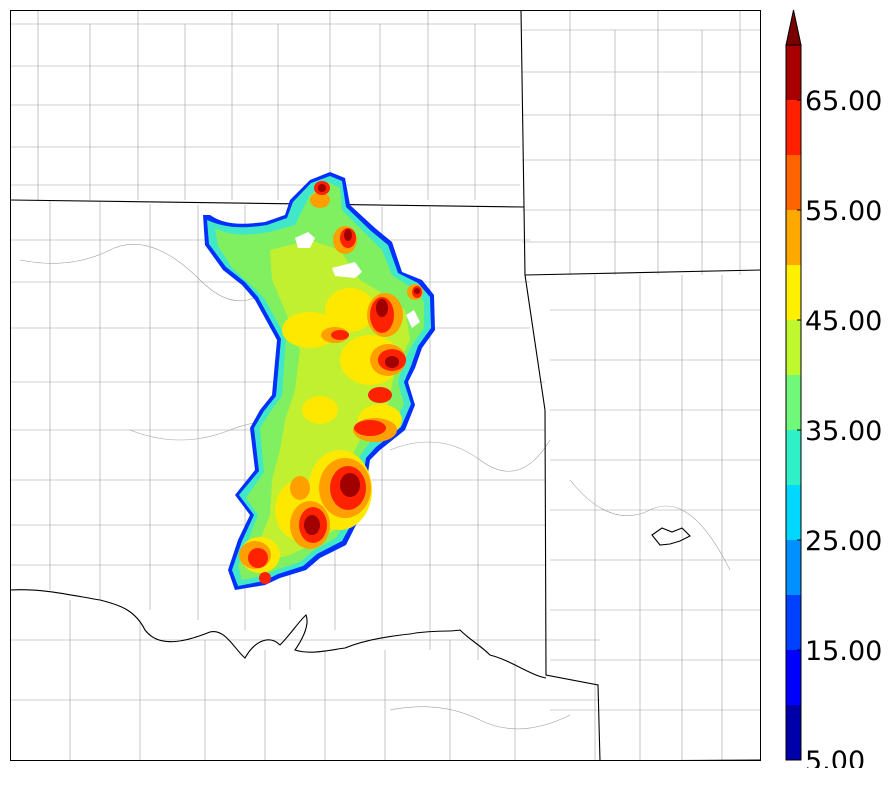 Image resolution: width=894 pixels, height=785 pixels. I want to click on colorbar-ticks: 5.00 15.00 25.00 35.00 45.00 55.00 65.00, so click(839, 427).